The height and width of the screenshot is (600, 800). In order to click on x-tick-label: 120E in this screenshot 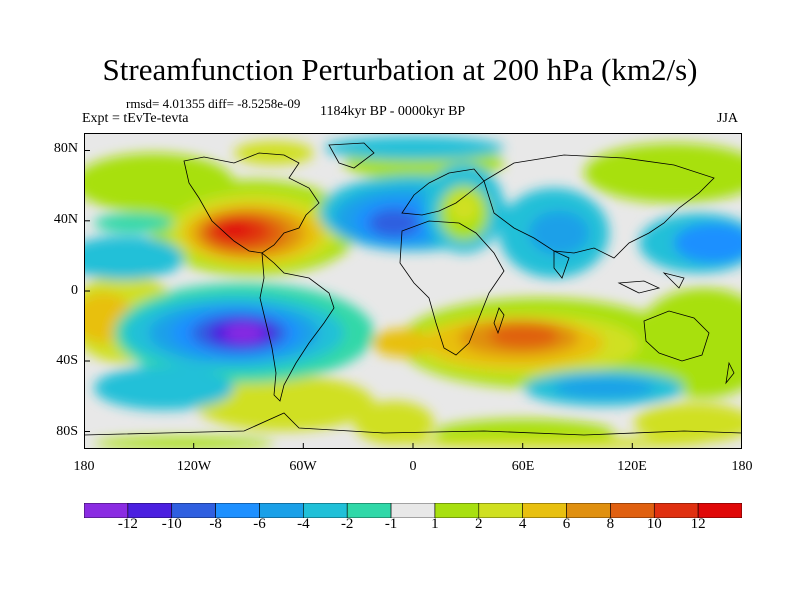, I will do `click(632, 466)`.